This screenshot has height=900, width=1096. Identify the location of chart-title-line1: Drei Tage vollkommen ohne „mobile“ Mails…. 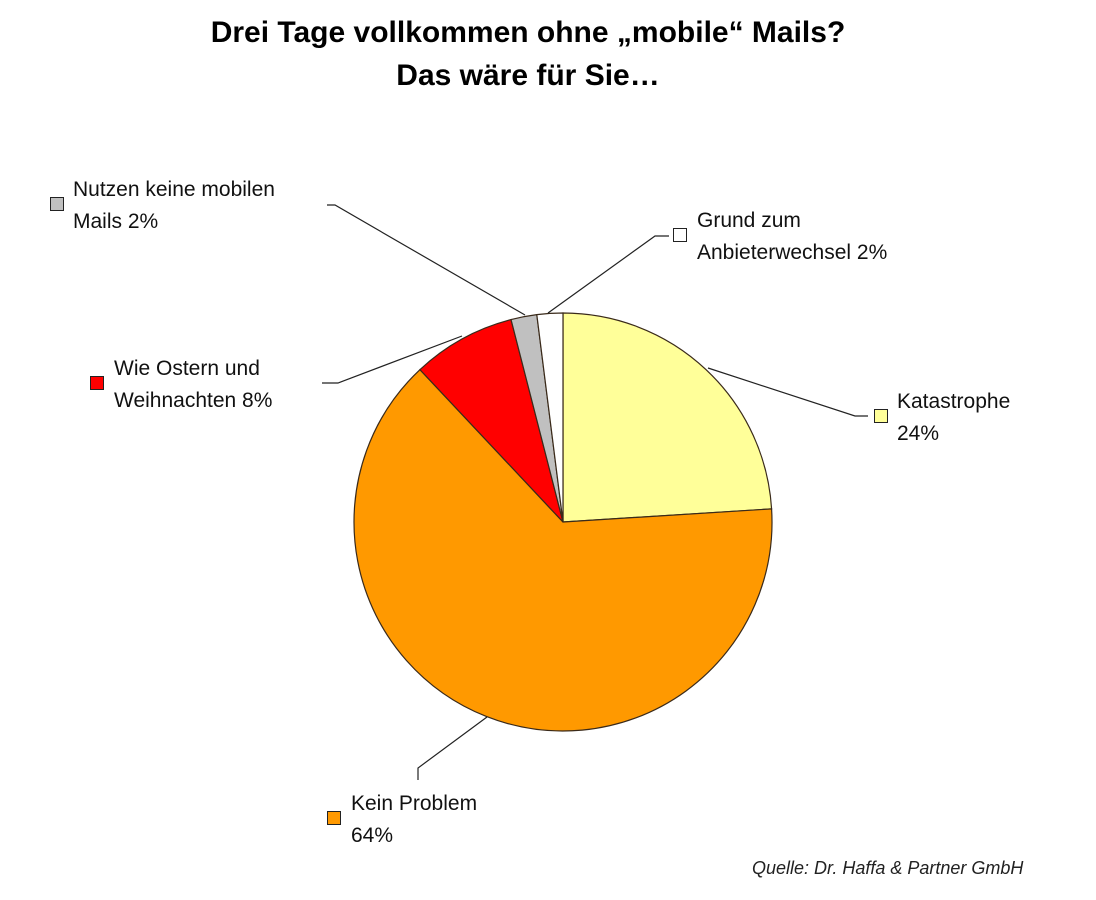
(528, 32).